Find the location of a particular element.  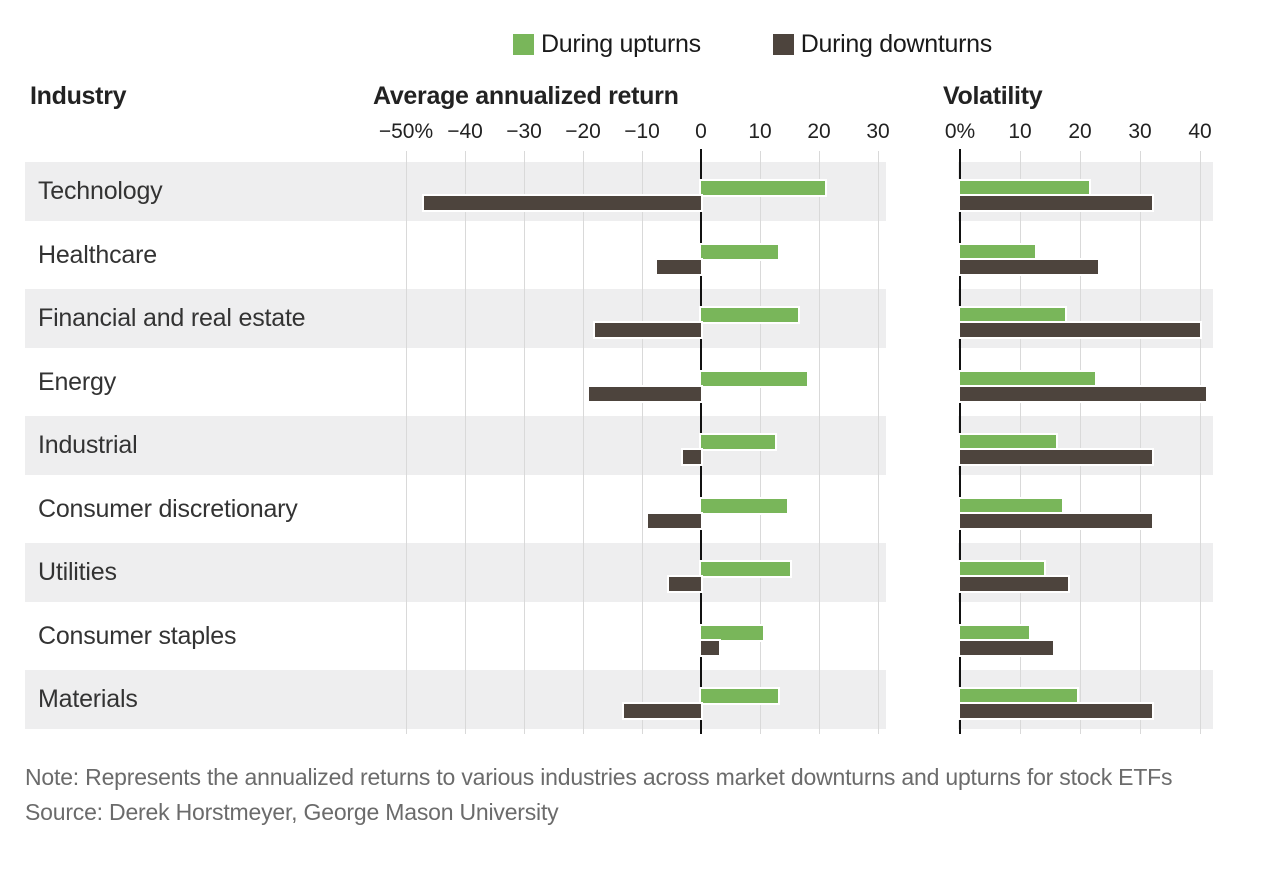

legend-label-upturns: During upturns is located at coordinates (621, 44).